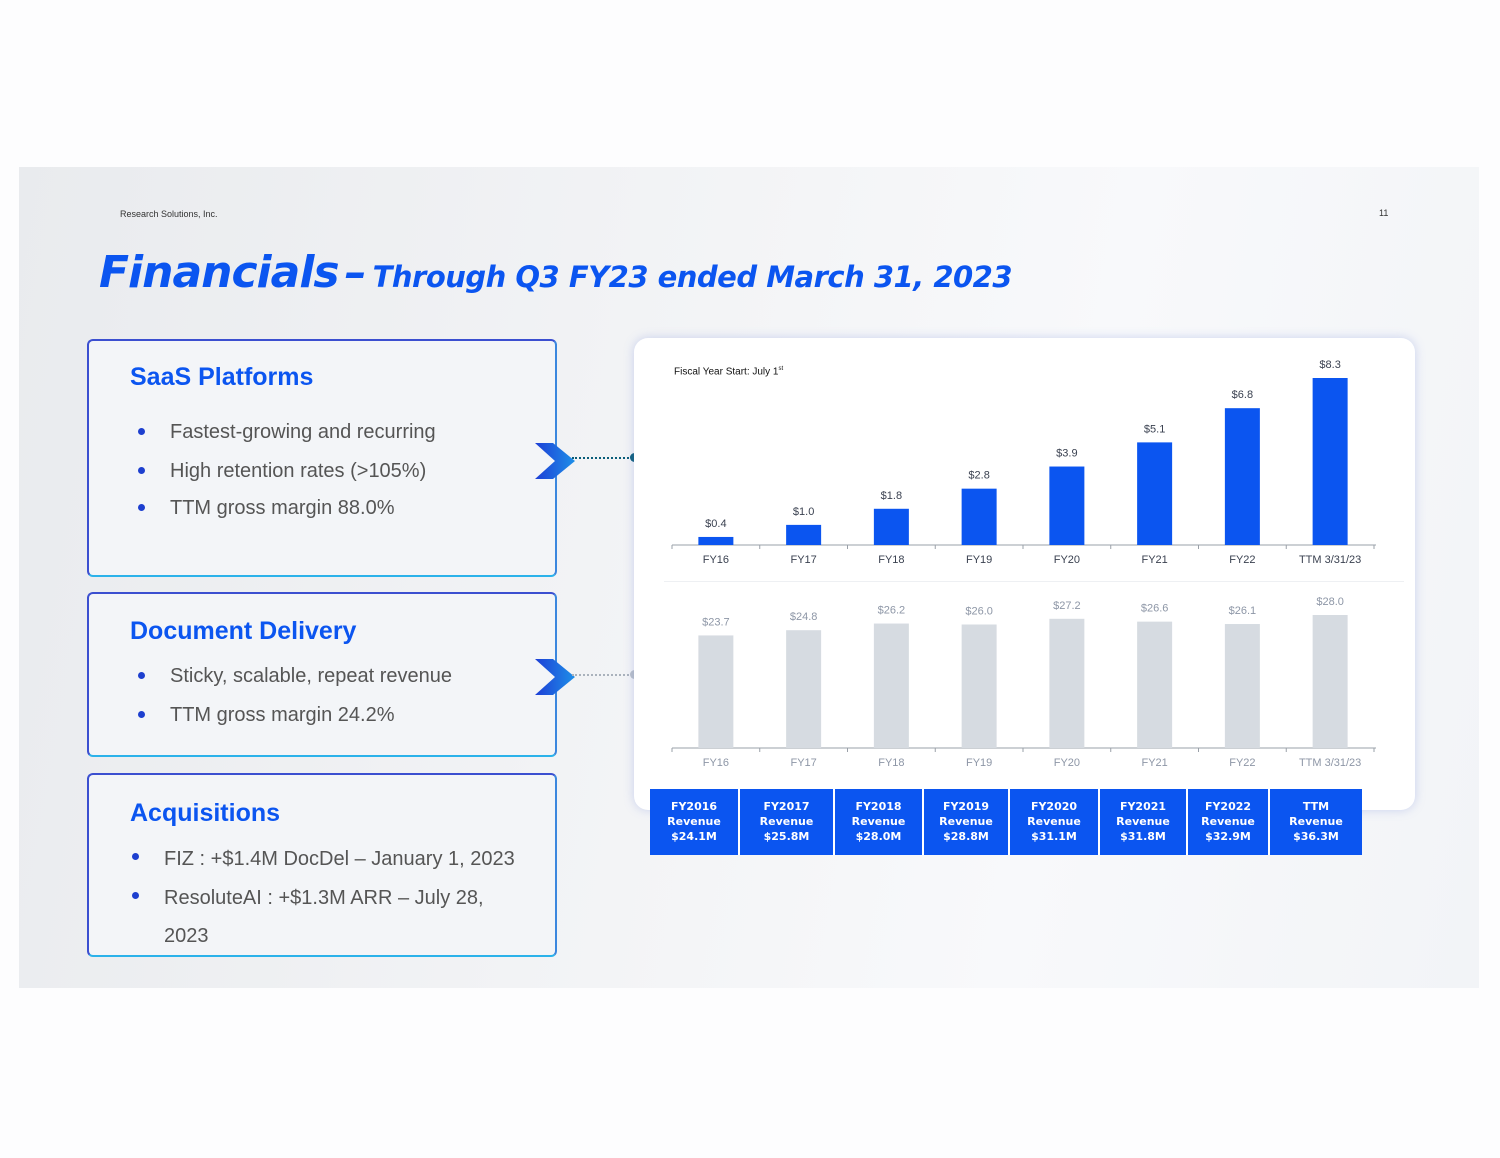  I want to click on revenue-cell: FY2016 Revenue $24.1M, so click(694, 822).